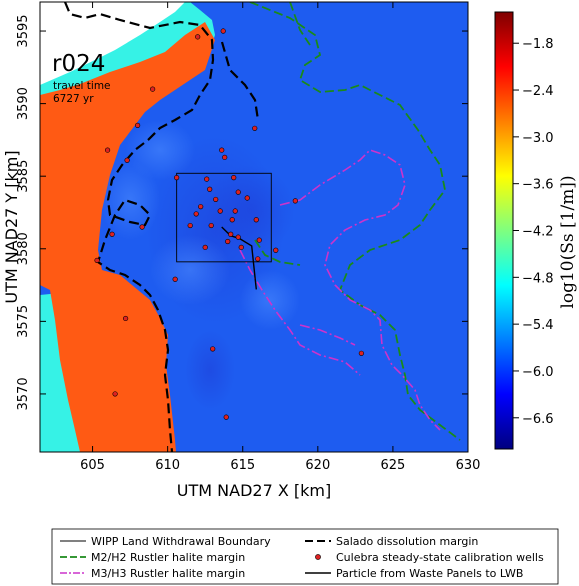 Image resolution: width=579 pixels, height=586 pixels. I want to click on x-tick-label: 605, so click(92, 465).